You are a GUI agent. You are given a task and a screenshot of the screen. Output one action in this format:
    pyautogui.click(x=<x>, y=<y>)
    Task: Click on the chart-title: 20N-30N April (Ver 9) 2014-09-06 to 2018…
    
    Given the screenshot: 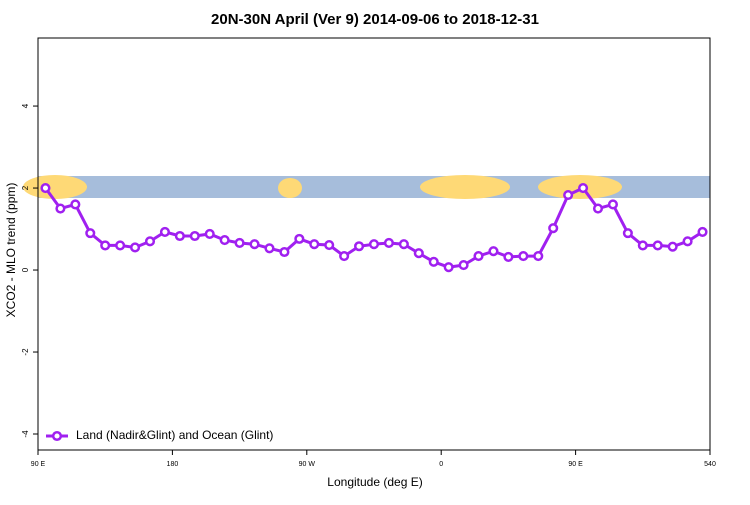 What is the action you would take?
    pyautogui.click(x=375, y=19)
    